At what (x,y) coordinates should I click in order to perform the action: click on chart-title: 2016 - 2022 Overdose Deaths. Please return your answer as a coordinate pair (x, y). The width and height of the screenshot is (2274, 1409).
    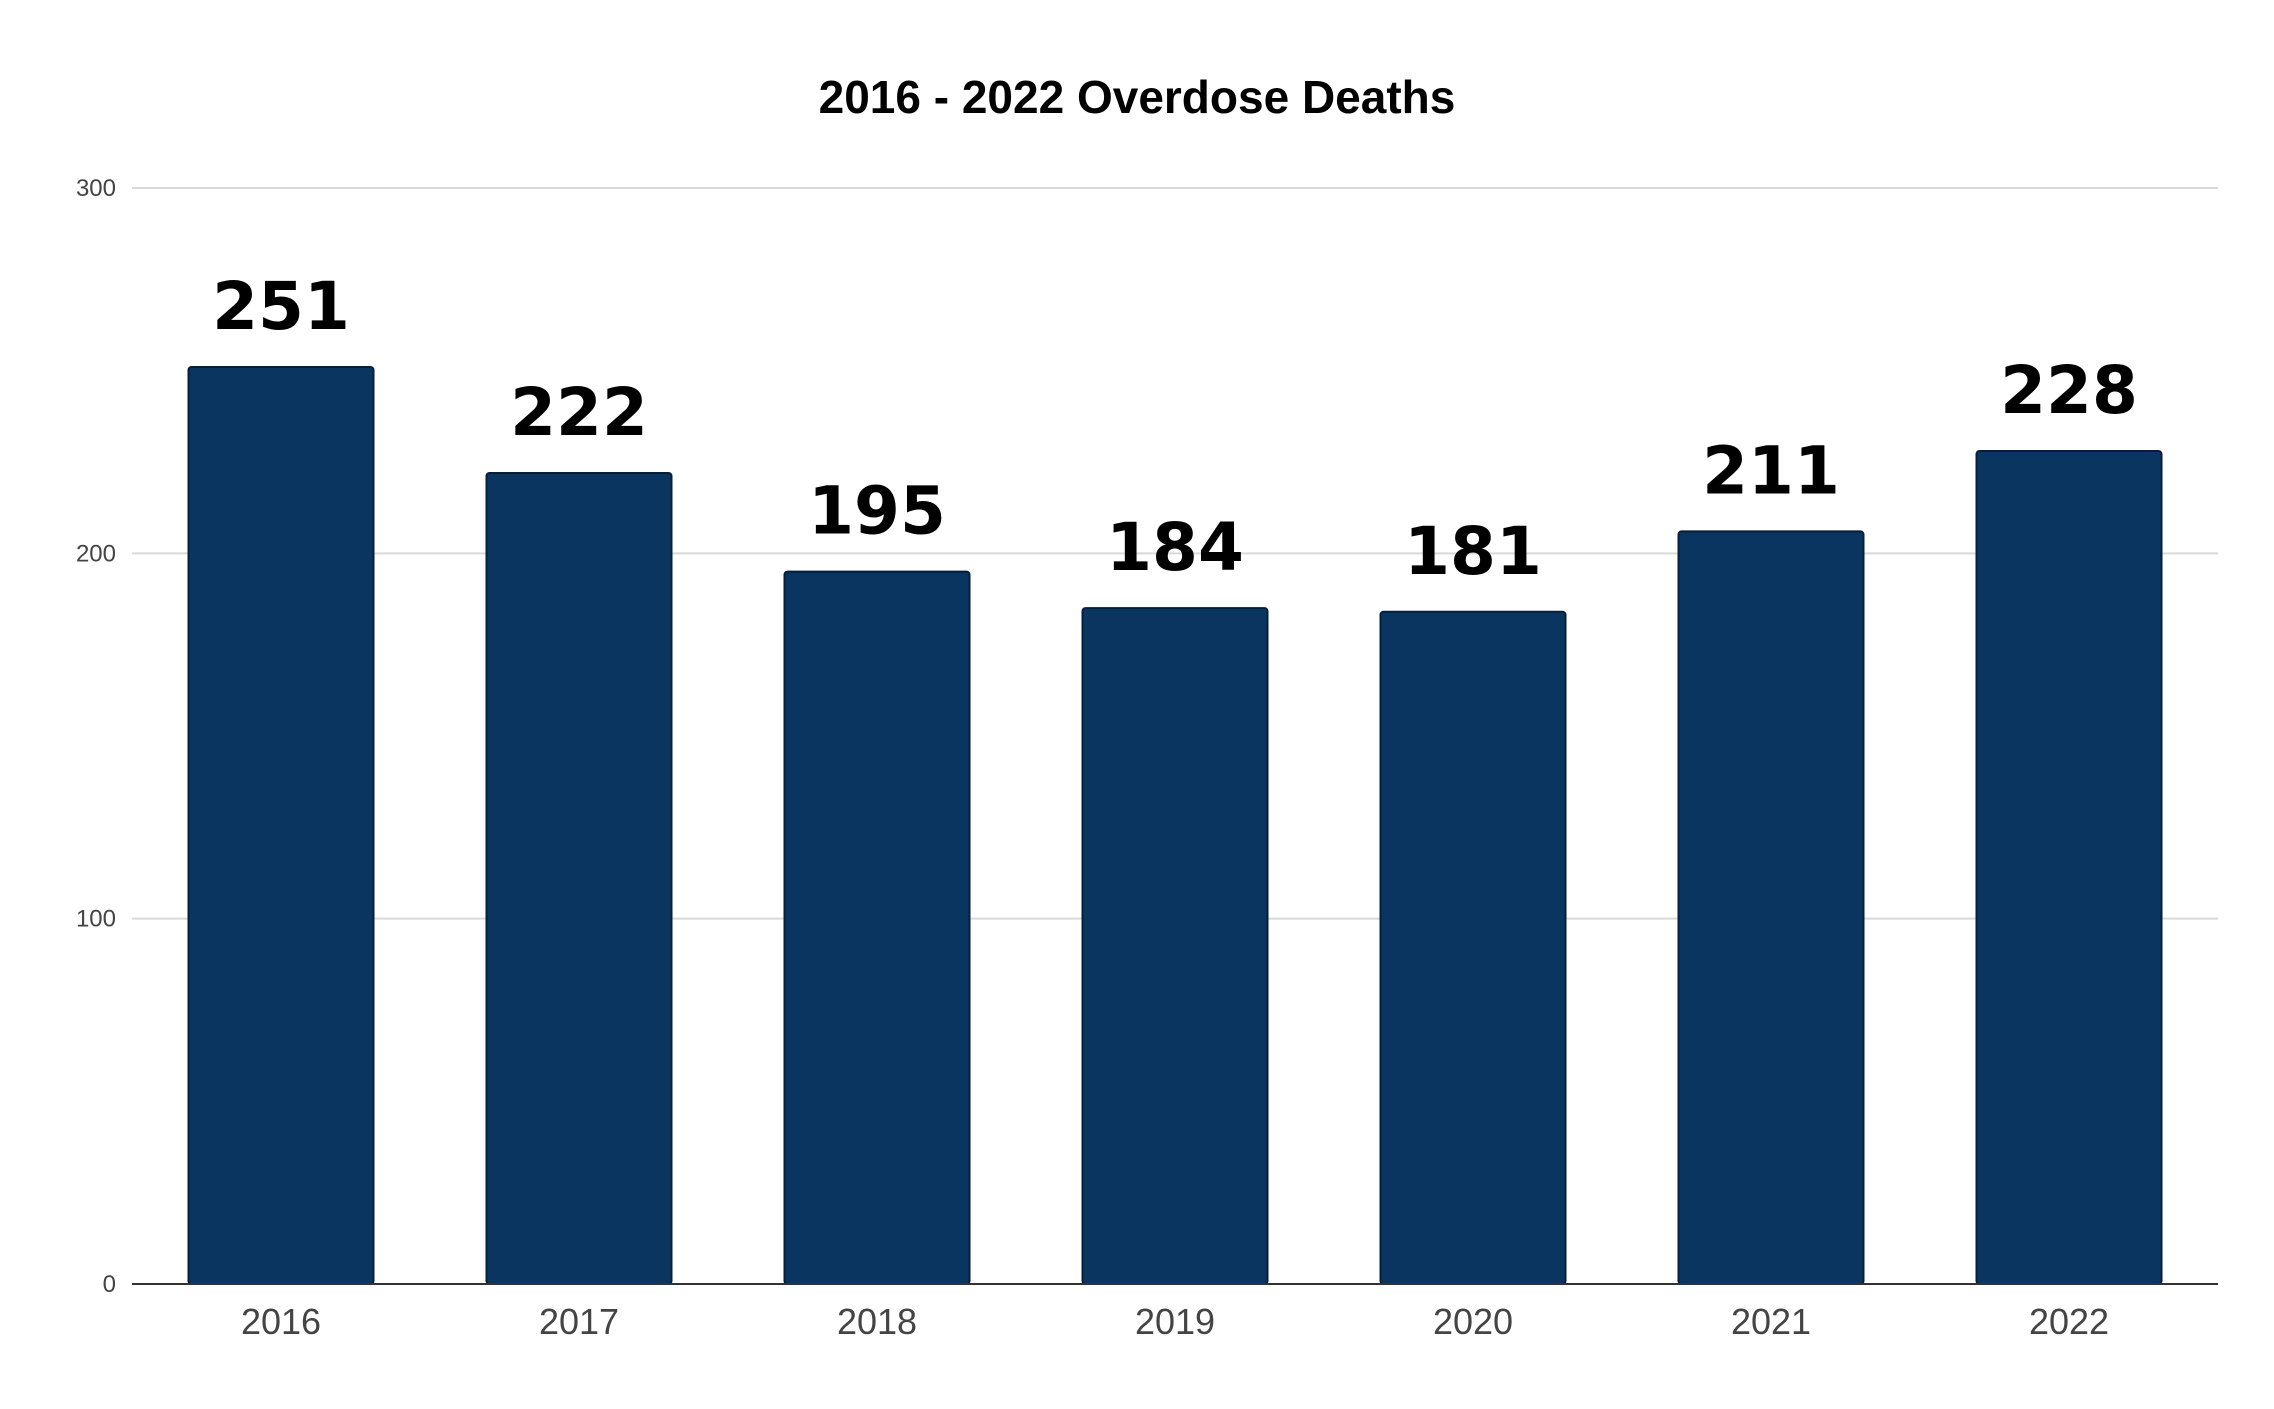
    Looking at the image, I should click on (1137, 97).